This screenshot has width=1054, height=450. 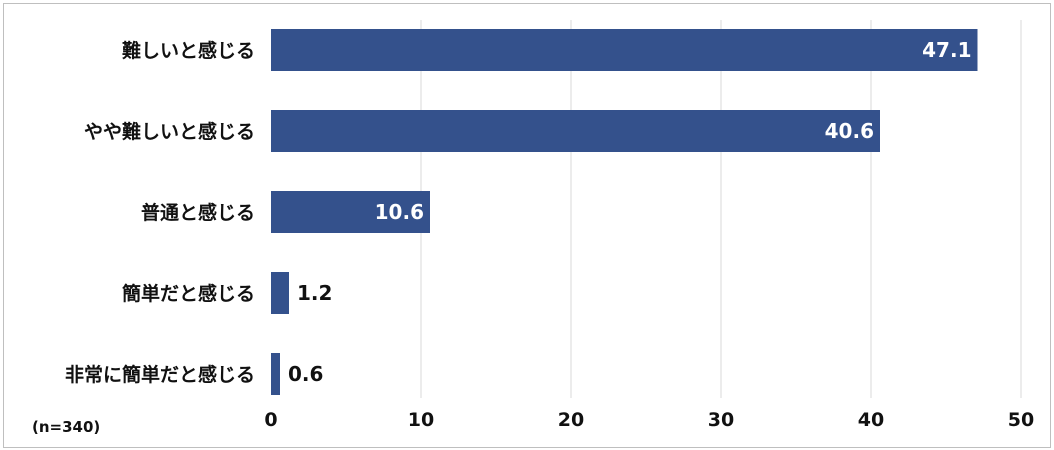 What do you see at coordinates (314, 293) in the screenshot?
I see `value-label: 1.2` at bounding box center [314, 293].